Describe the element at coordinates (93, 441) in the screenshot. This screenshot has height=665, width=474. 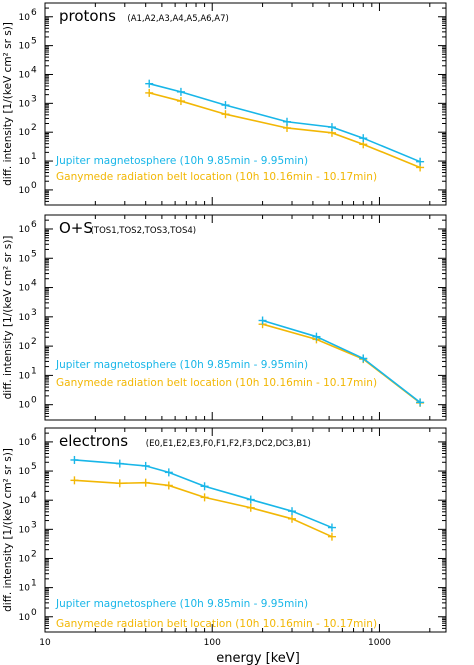
I see `panel-title: electrons` at that location.